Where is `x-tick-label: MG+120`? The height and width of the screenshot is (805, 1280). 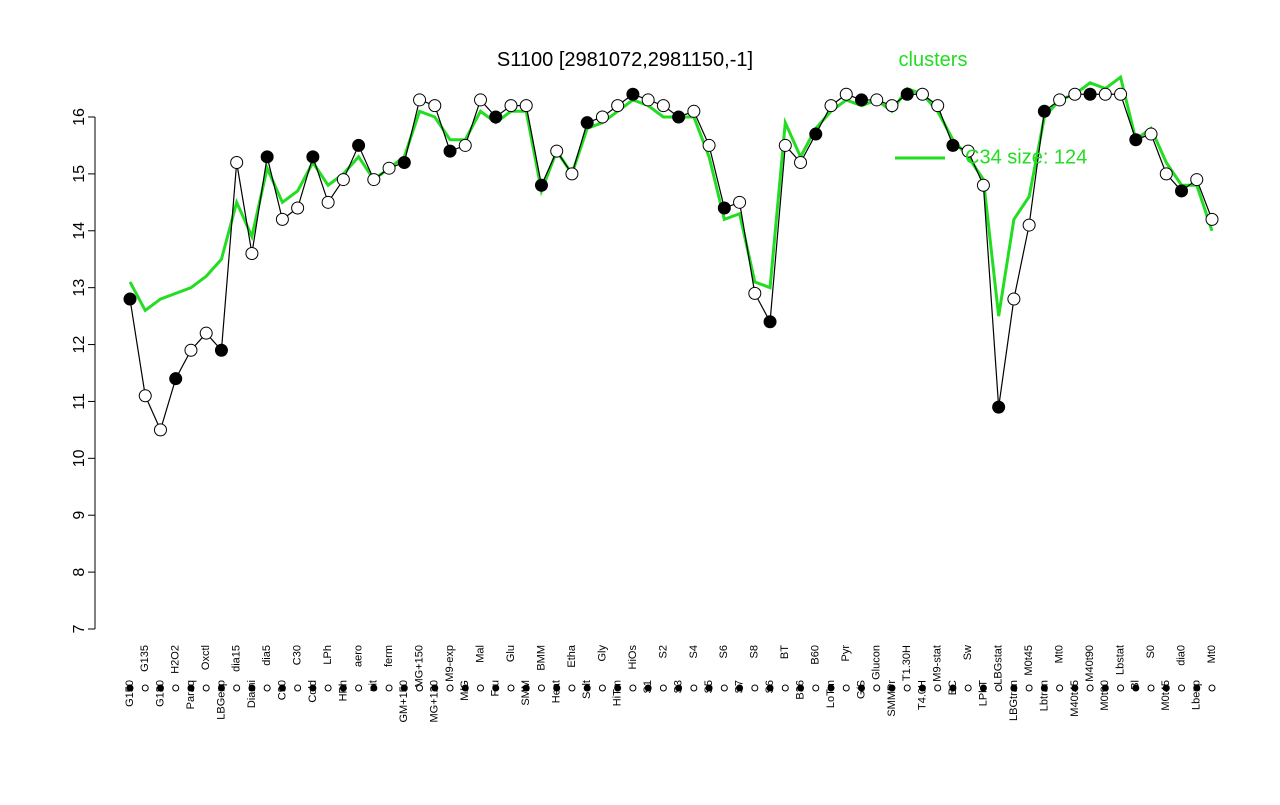
x-tick-label: MG+120 is located at coordinates (435, 701).